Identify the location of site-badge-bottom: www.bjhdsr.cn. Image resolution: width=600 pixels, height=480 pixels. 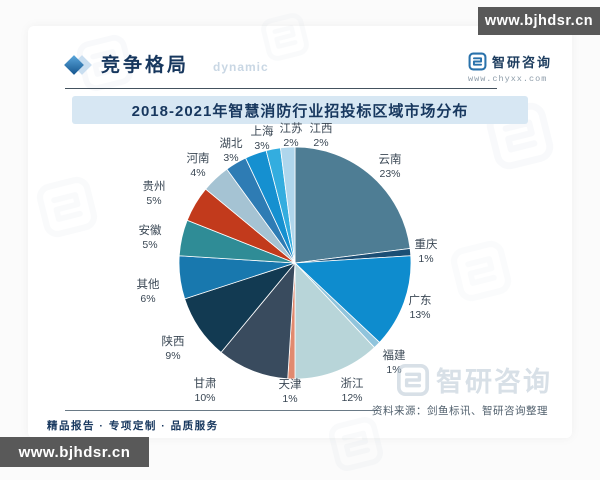
(74, 452).